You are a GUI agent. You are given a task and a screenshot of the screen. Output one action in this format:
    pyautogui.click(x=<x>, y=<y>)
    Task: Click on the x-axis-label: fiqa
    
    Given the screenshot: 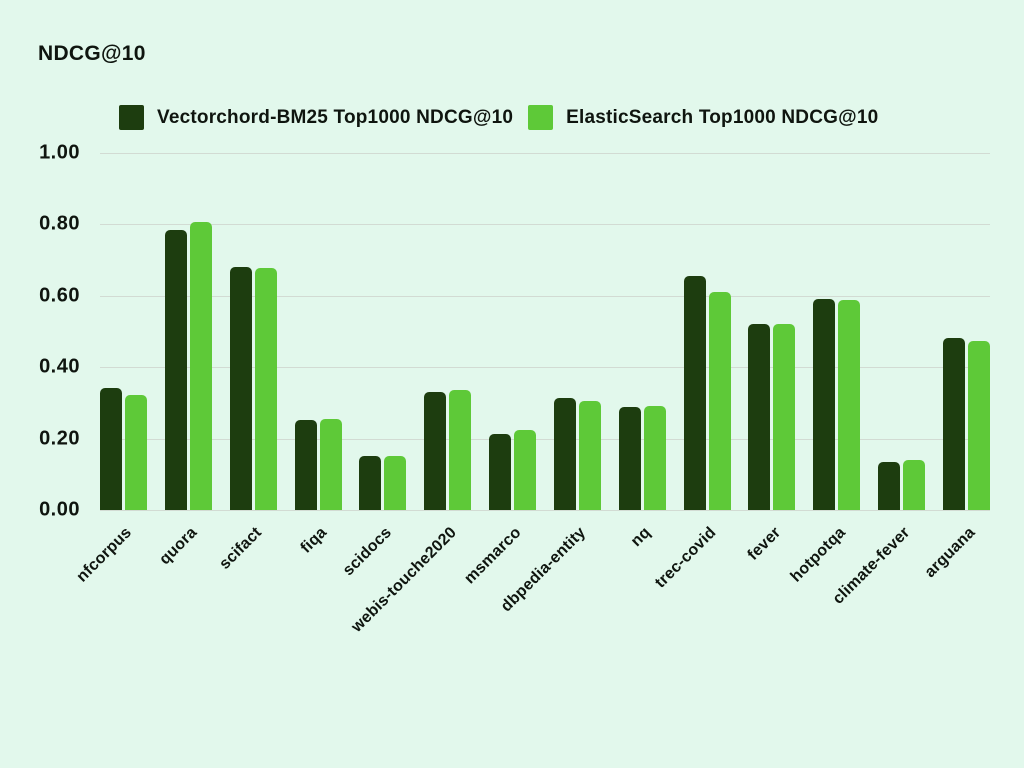 What is the action you would take?
    pyautogui.click(x=314, y=540)
    